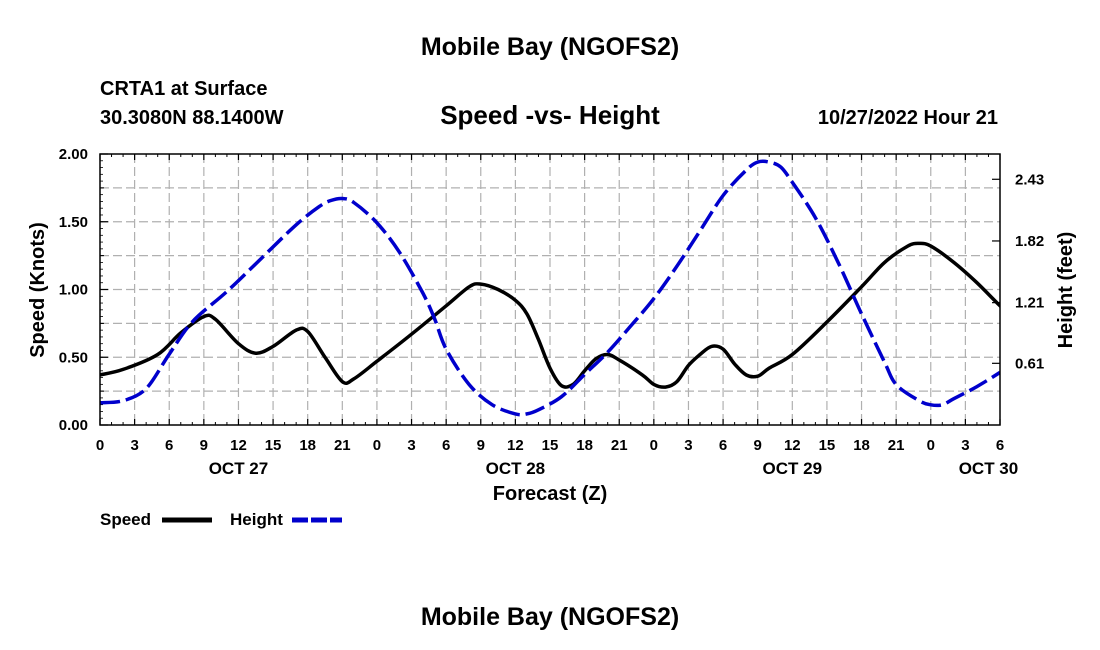  What do you see at coordinates (1066, 290) in the screenshot?
I see `right-axis-label: Height (feet)` at bounding box center [1066, 290].